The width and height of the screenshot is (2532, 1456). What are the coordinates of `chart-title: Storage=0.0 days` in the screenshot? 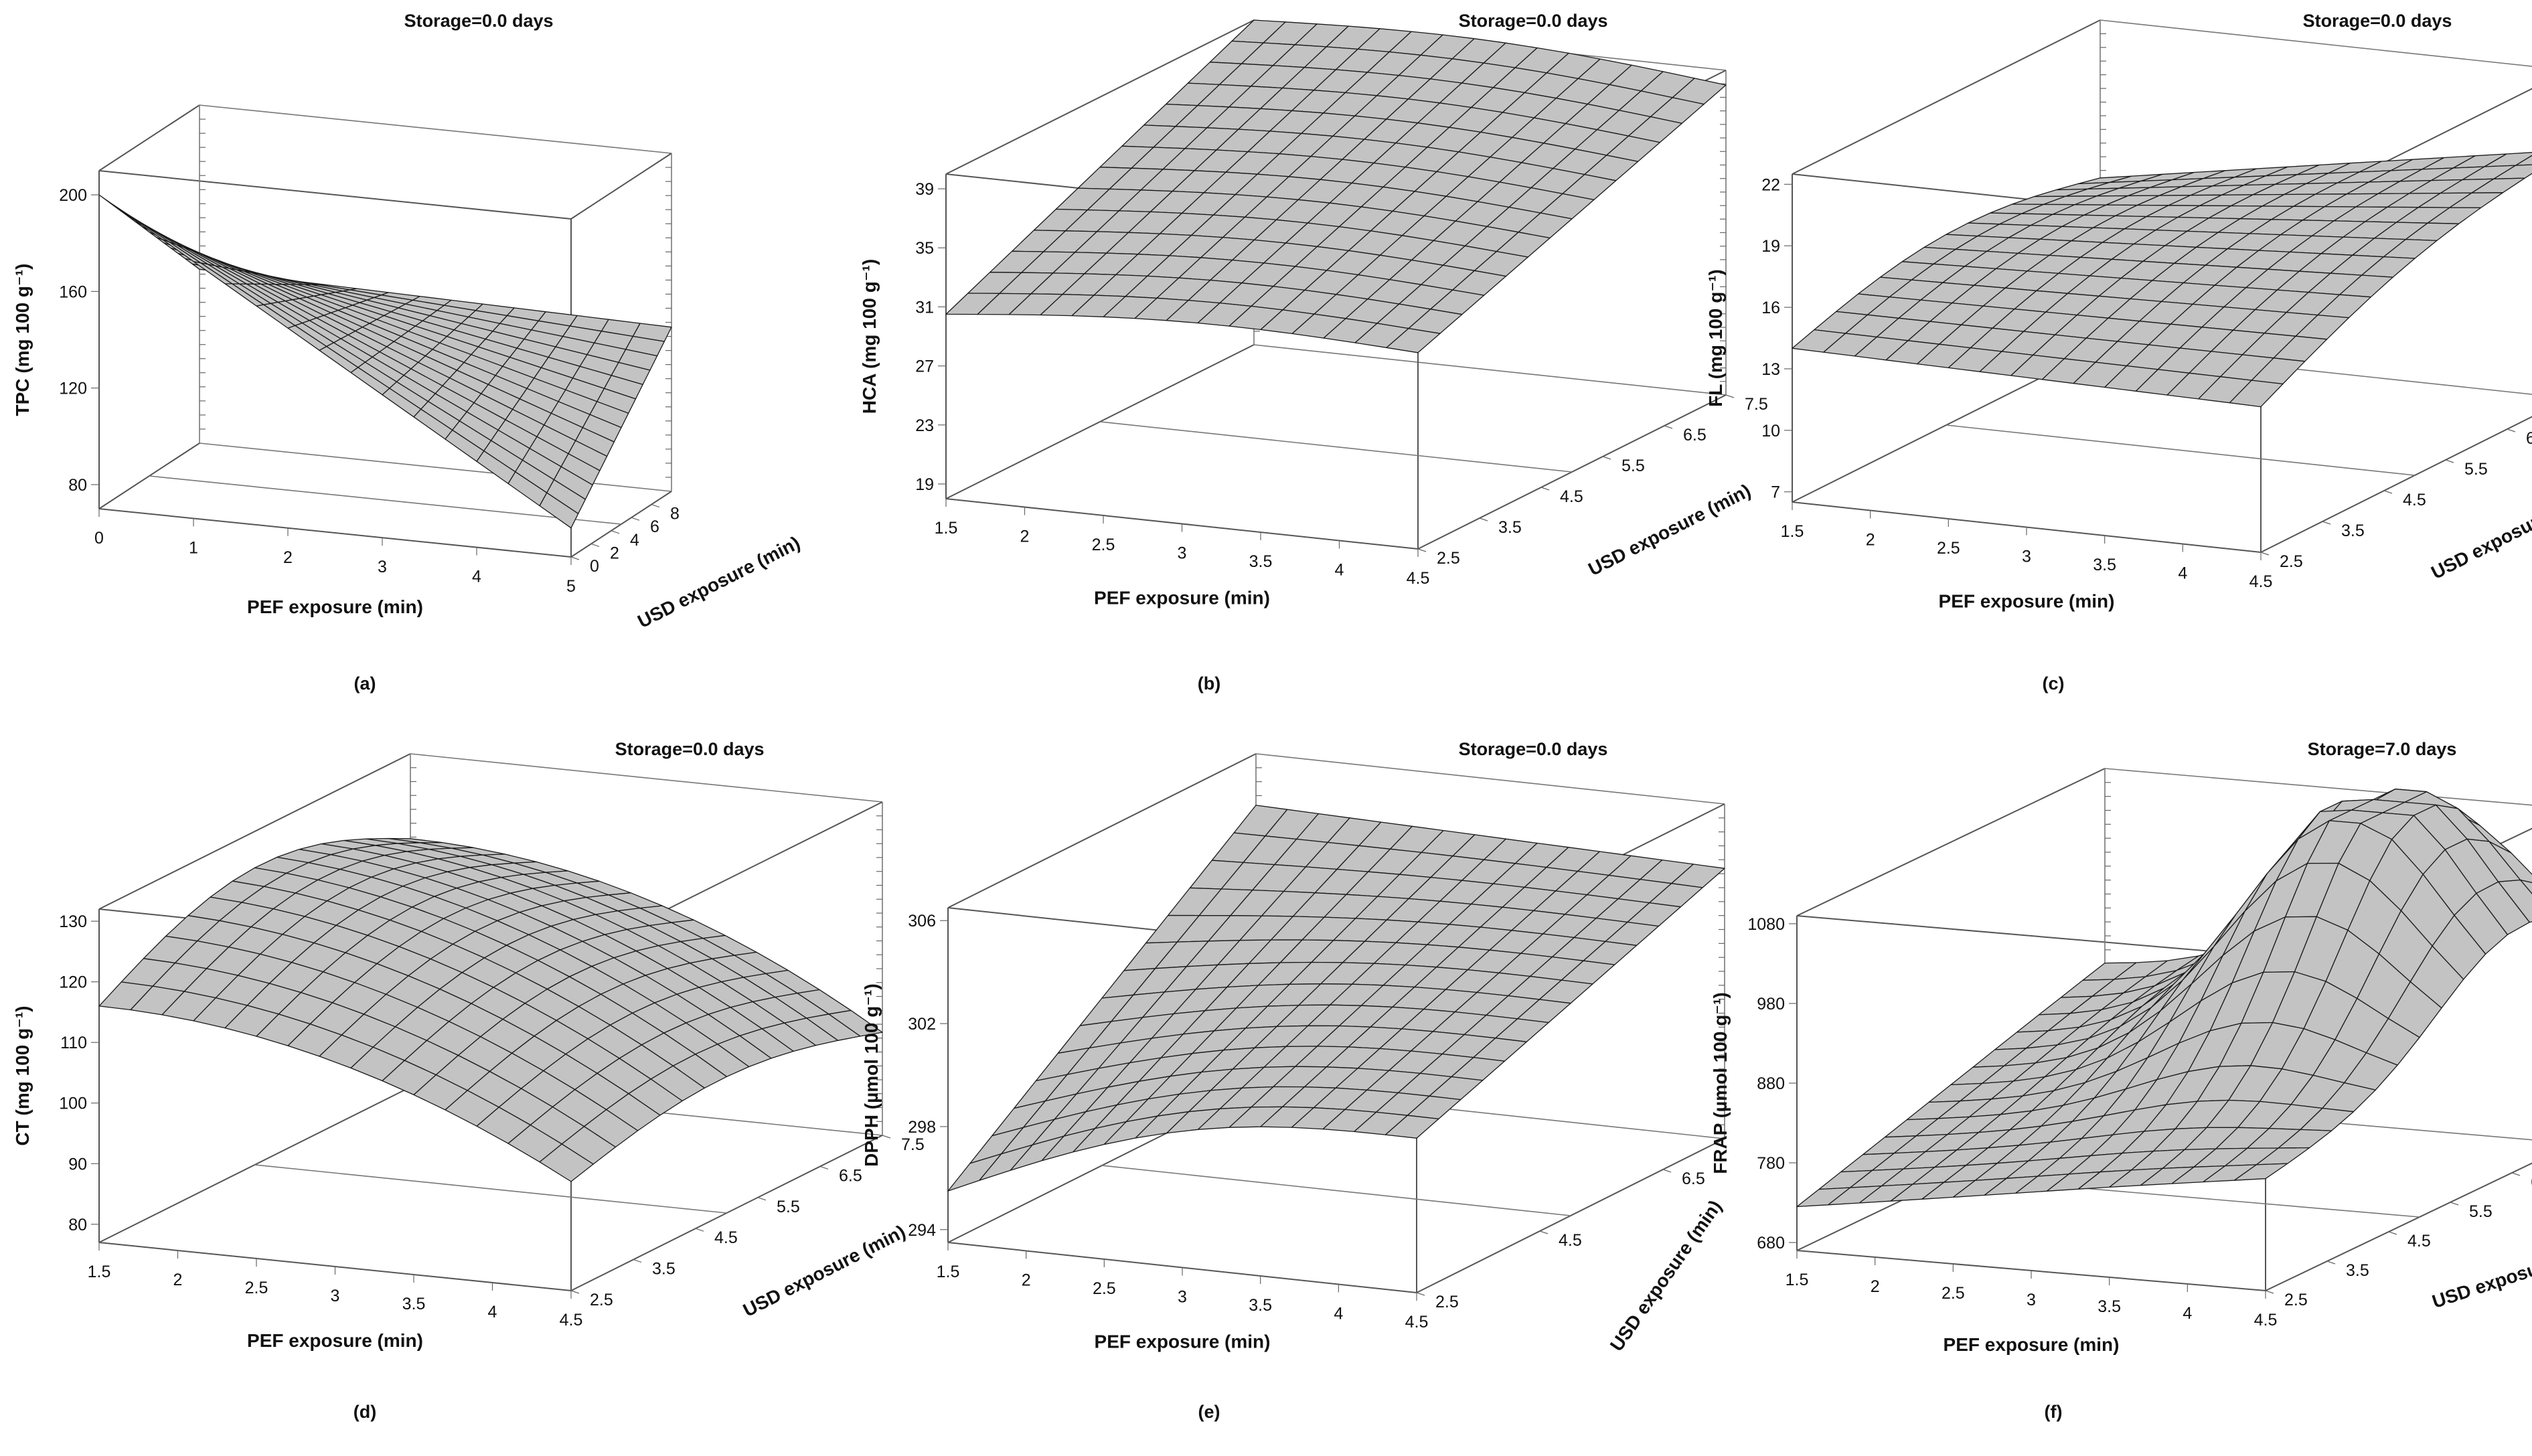 It's located at (1533, 749).